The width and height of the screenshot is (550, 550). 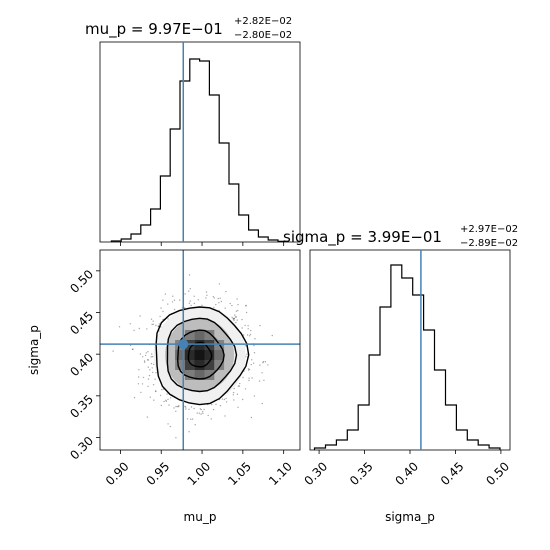 I want to click on sigma-p-hist-frame, so click(x=410, y=350).